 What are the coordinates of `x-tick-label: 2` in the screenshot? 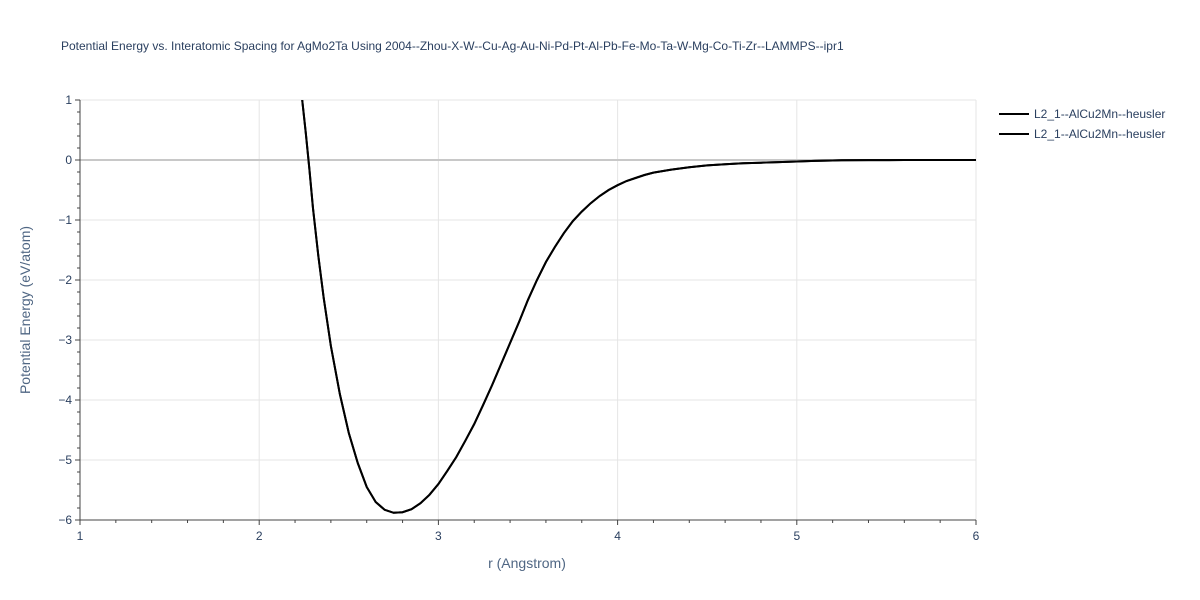 It's located at (259, 536).